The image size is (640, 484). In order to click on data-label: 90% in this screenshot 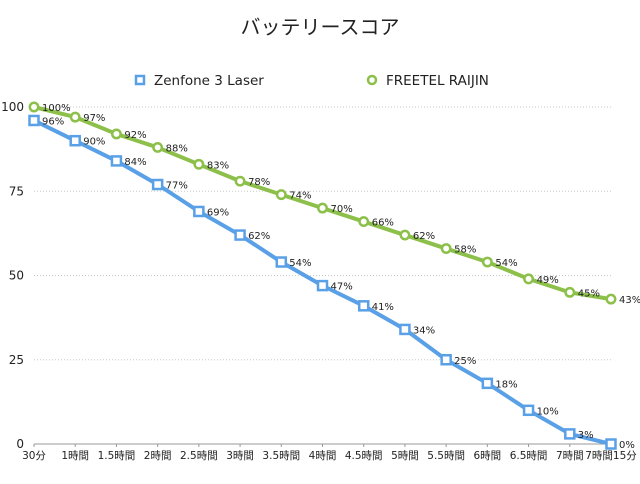, I will do `click(94, 142)`.